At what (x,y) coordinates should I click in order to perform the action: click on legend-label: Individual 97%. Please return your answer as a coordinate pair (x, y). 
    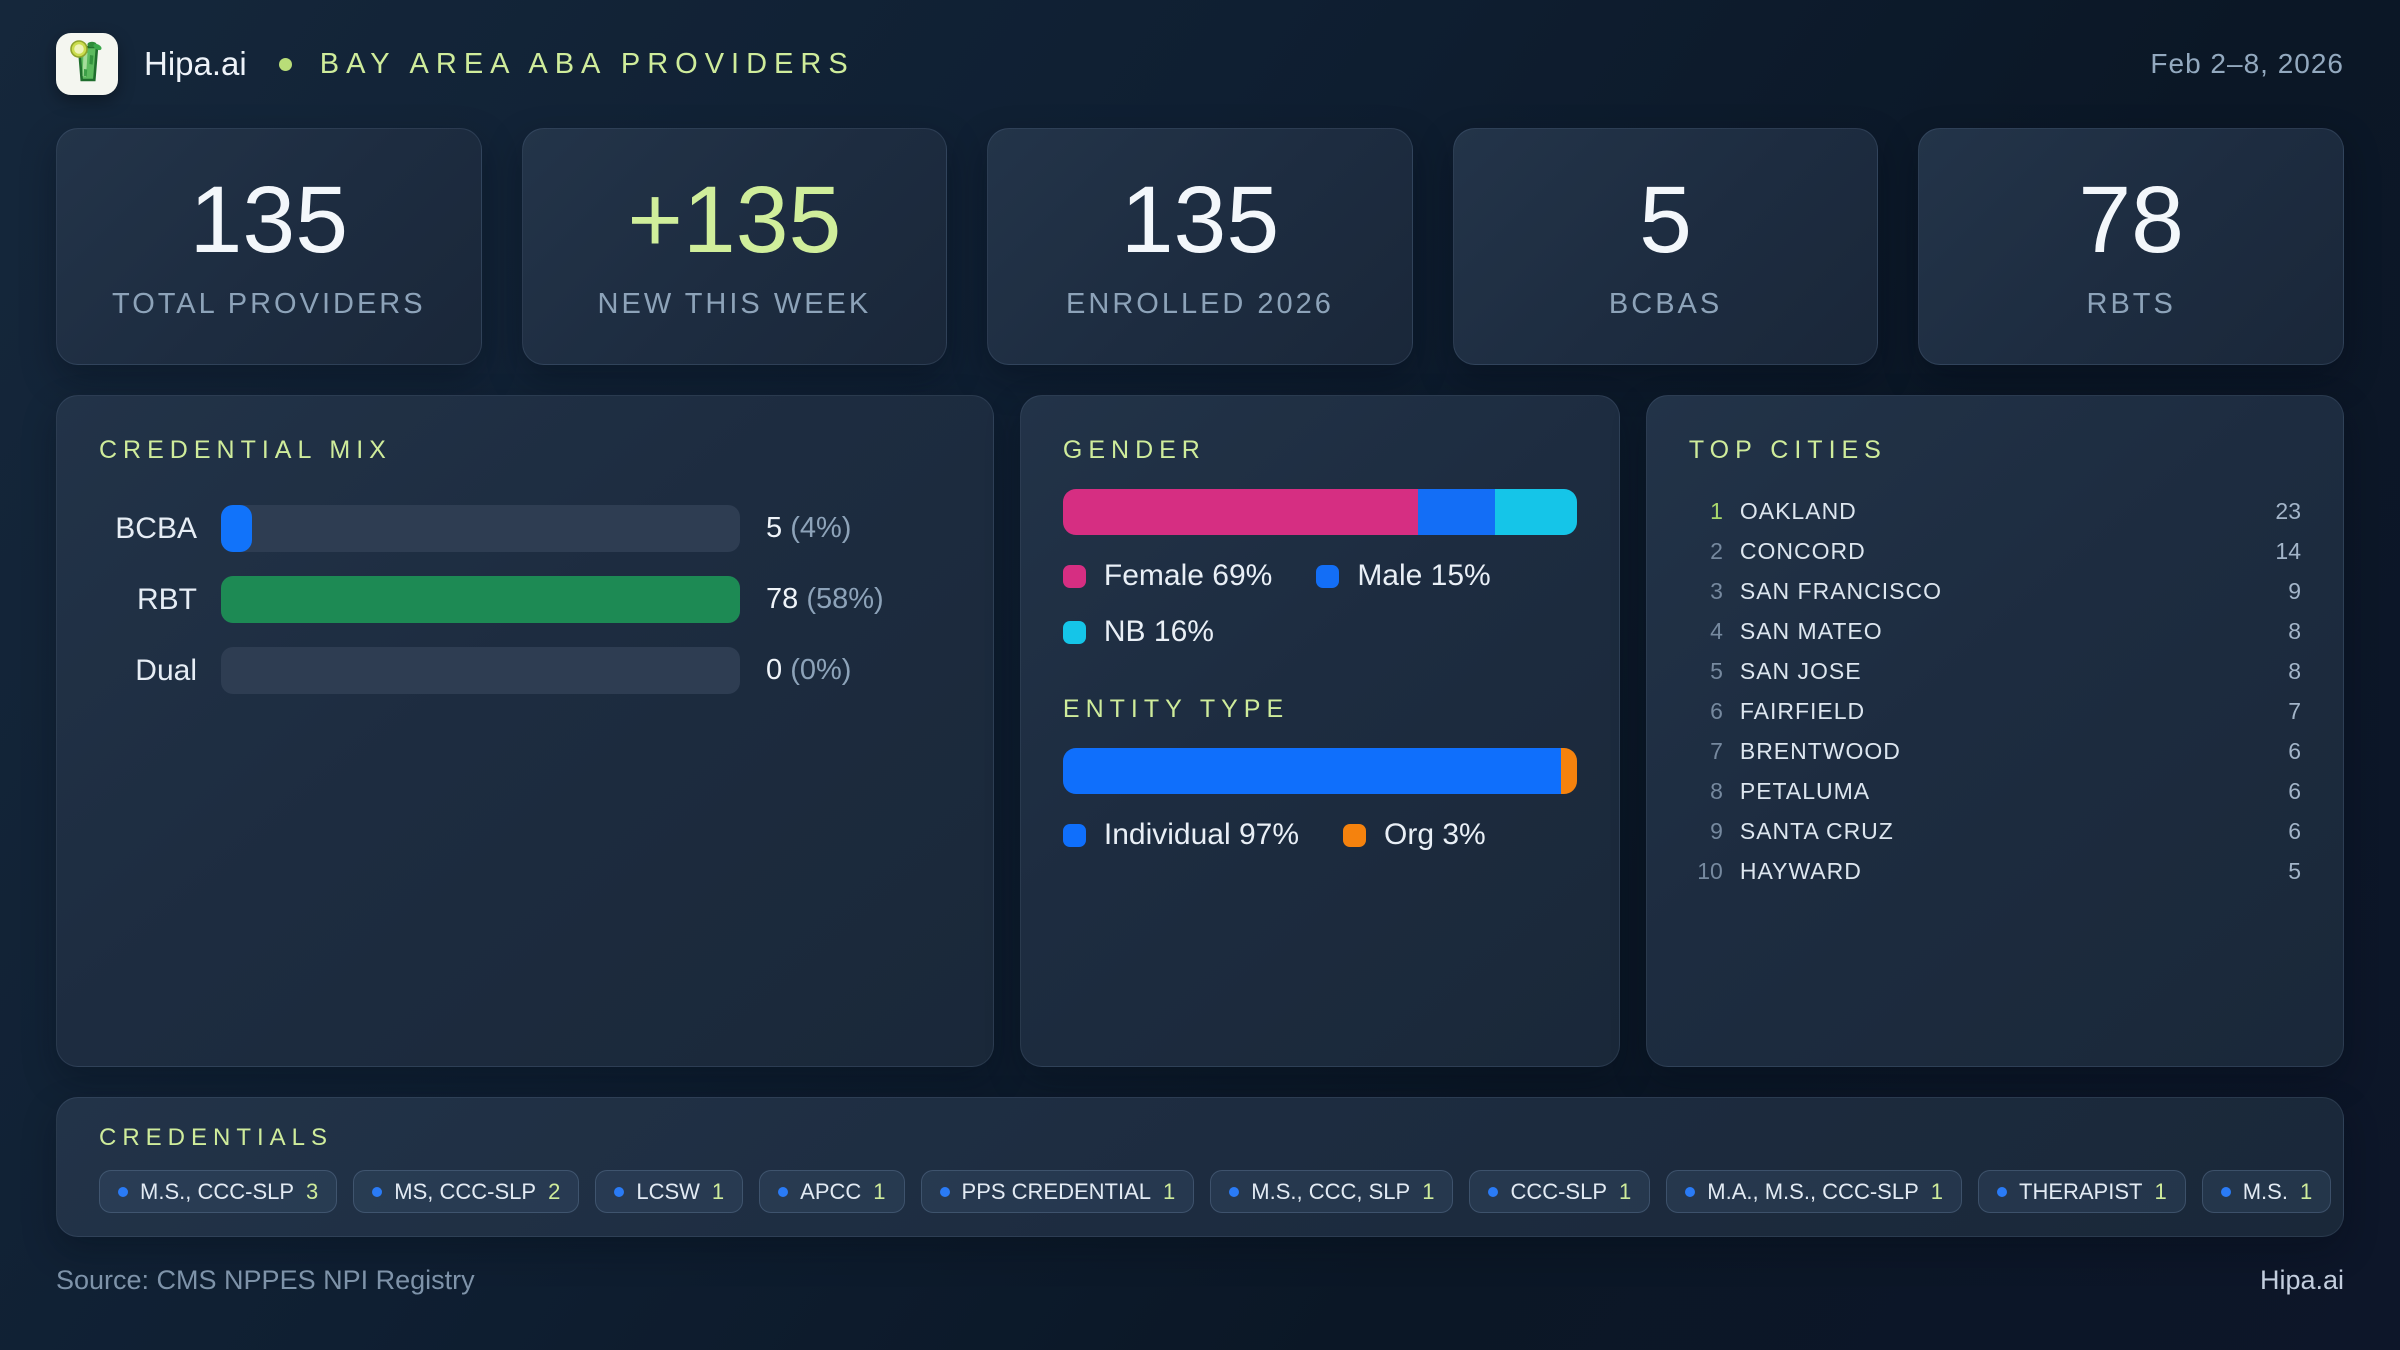
    Looking at the image, I should click on (1201, 834).